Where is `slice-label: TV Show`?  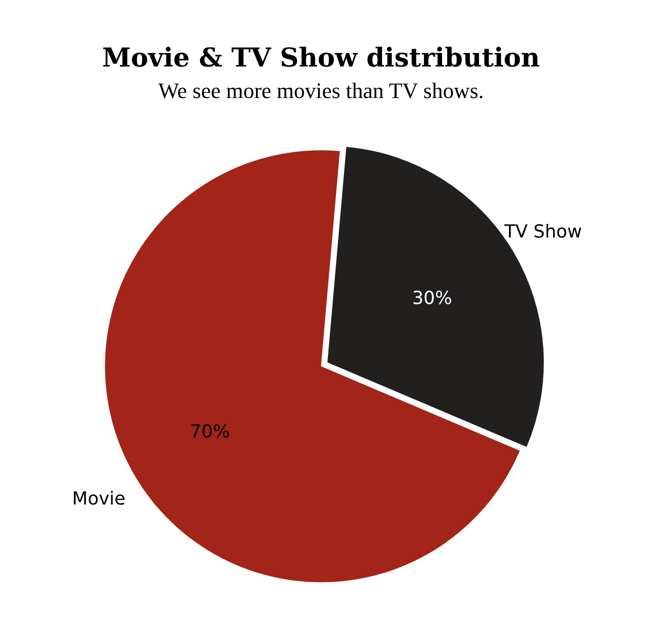 slice-label: TV Show is located at coordinates (542, 231).